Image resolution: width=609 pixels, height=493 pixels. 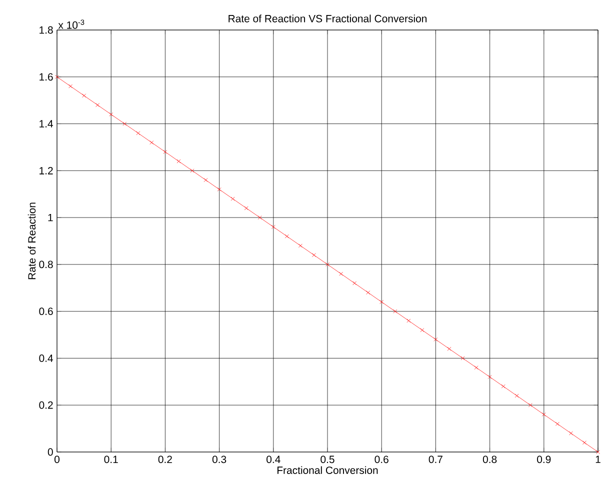 I want to click on y-tick-label: 0, so click(x=50, y=452).